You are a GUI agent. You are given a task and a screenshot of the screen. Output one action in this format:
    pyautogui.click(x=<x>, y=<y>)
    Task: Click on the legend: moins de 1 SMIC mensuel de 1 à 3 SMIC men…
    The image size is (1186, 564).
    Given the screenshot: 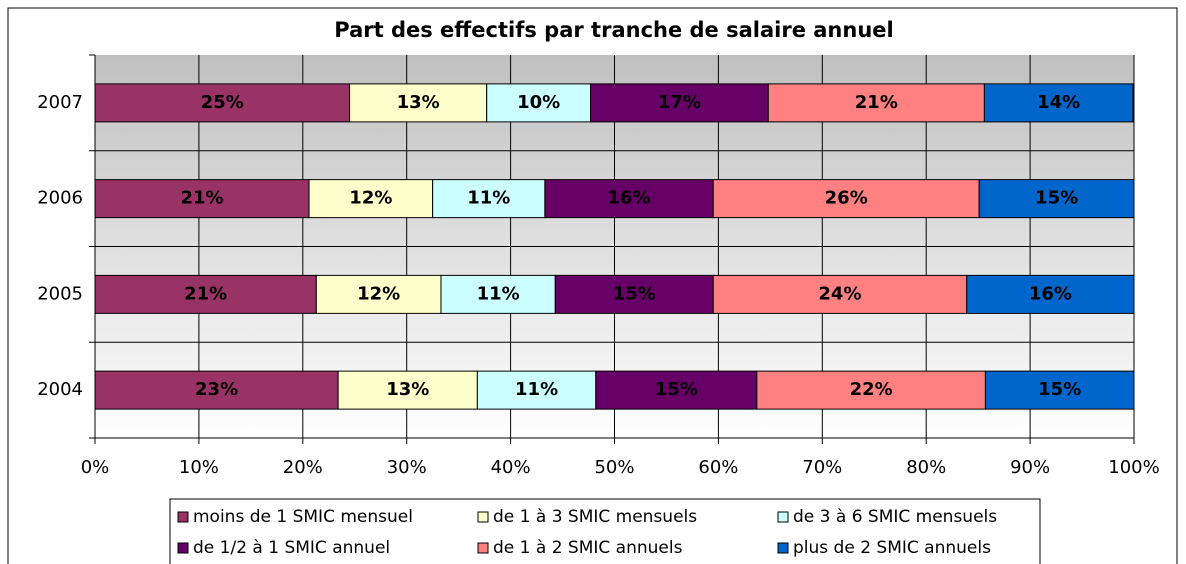 What is the action you would take?
    pyautogui.click(x=587, y=532)
    